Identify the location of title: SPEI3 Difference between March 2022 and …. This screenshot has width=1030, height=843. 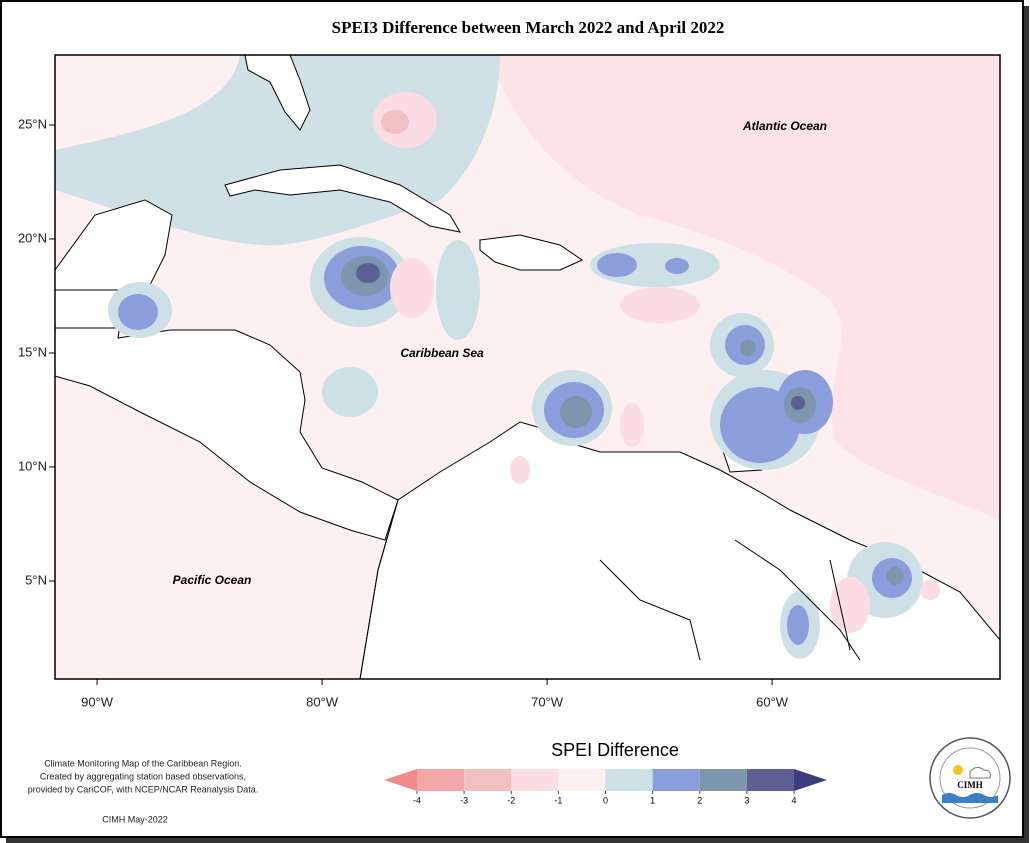
(528, 27).